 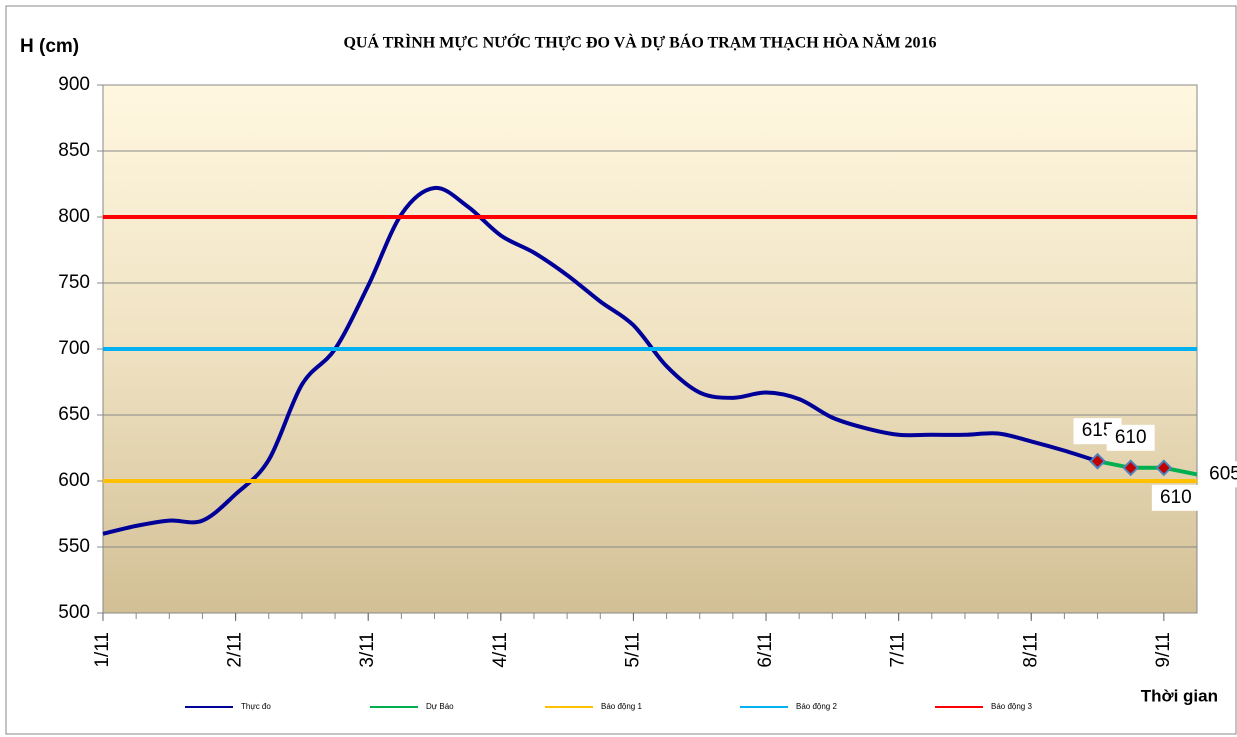 What do you see at coordinates (256, 706) in the screenshot?
I see `legend-label: Thực đo` at bounding box center [256, 706].